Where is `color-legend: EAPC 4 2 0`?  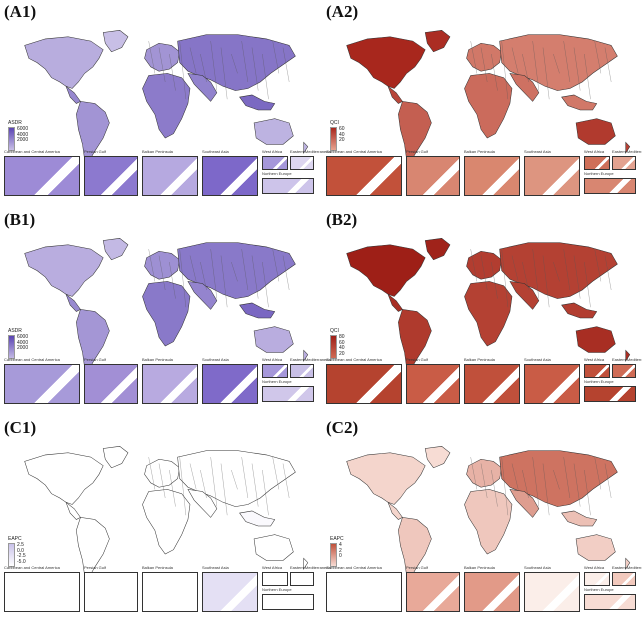 color-legend: EAPC 4 2 0 is located at coordinates (337, 551).